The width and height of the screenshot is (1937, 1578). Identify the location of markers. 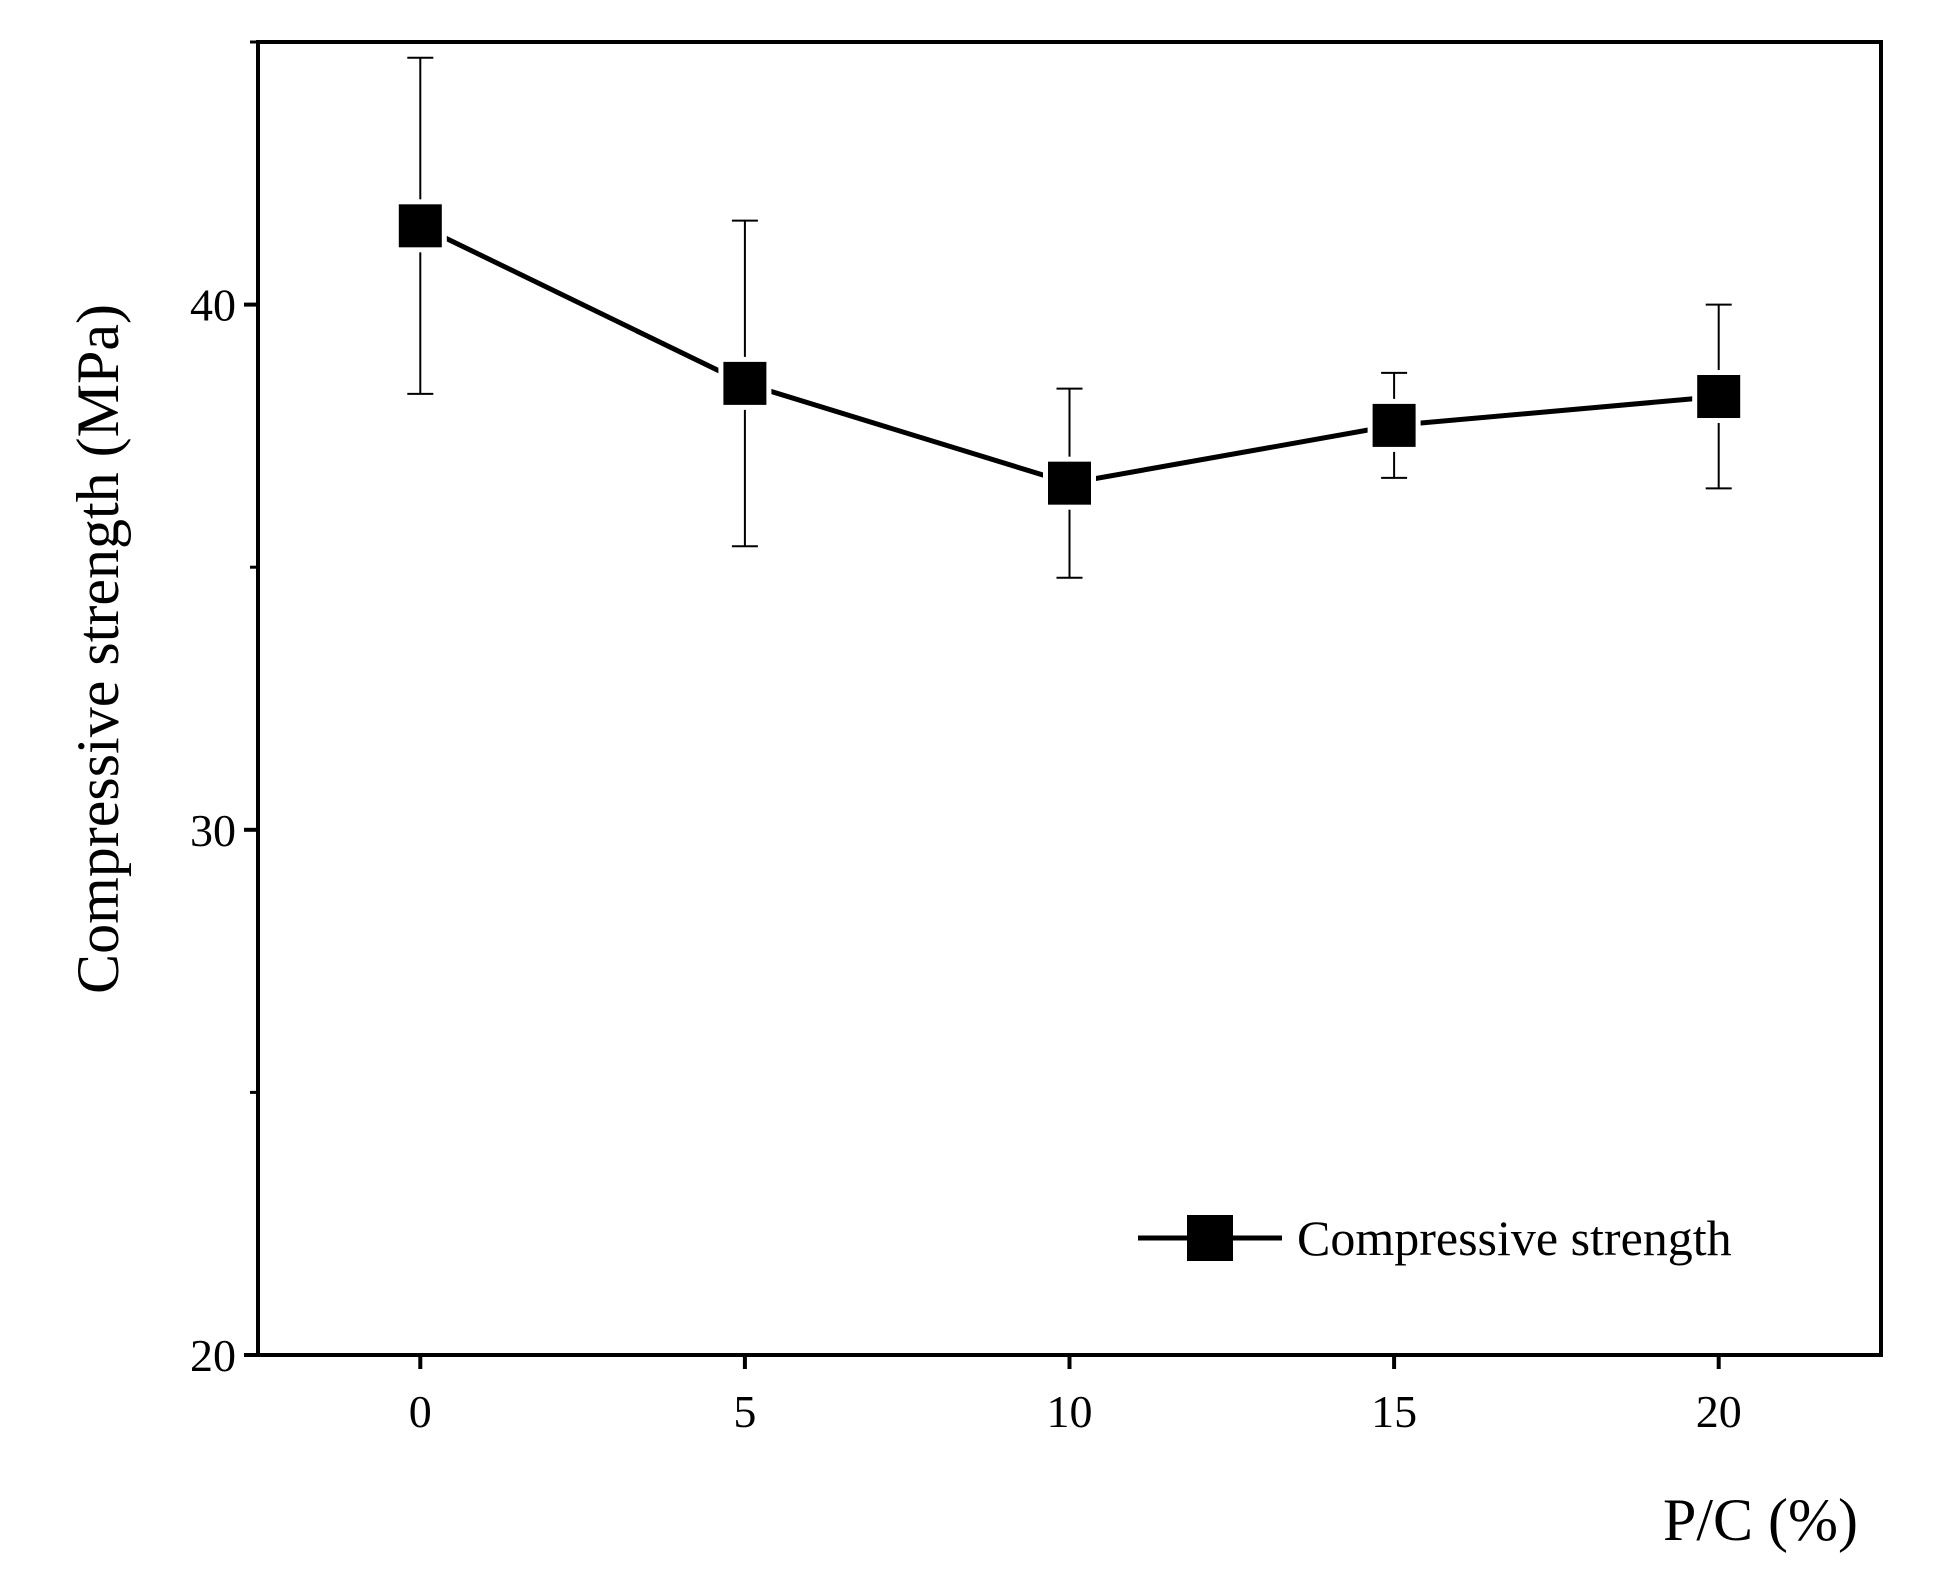
(1069, 354).